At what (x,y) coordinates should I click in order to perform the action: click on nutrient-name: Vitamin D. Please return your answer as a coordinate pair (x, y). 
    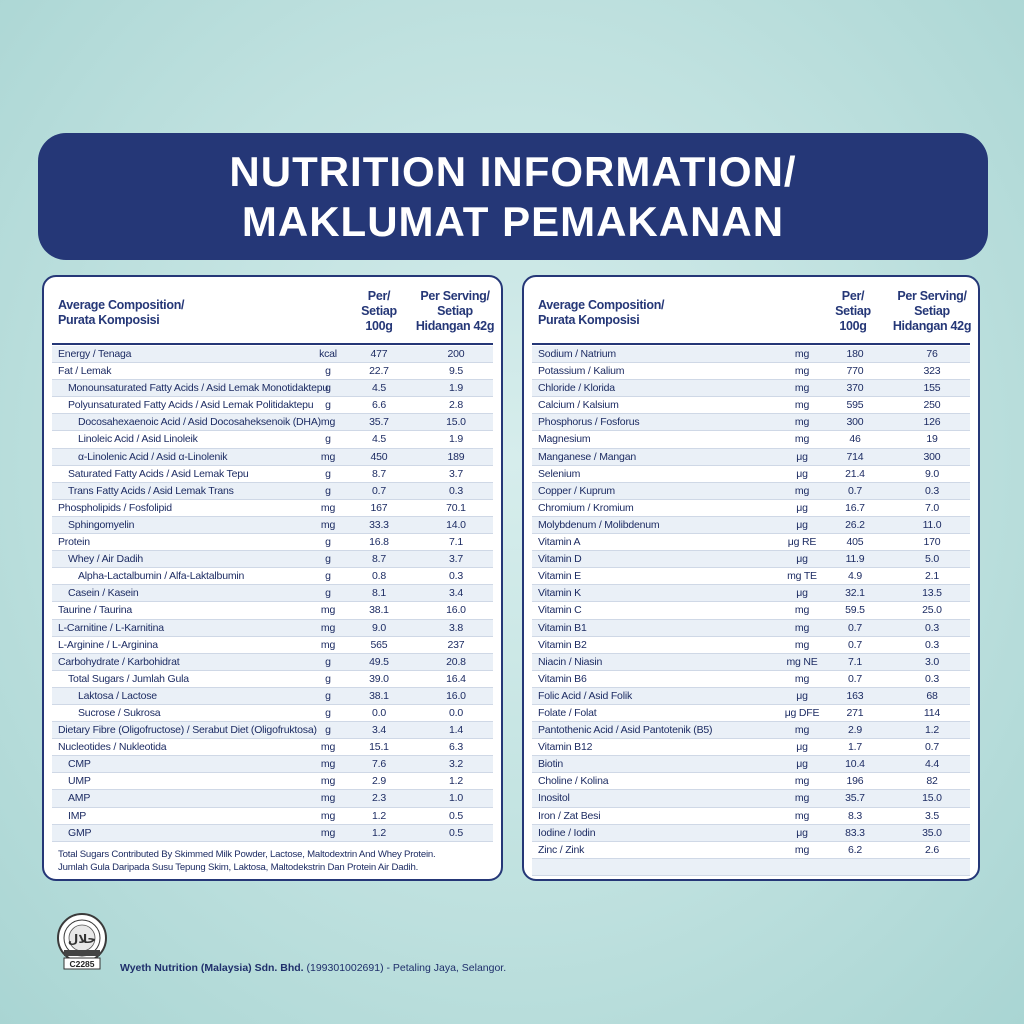
    Looking at the image, I should click on (560, 559).